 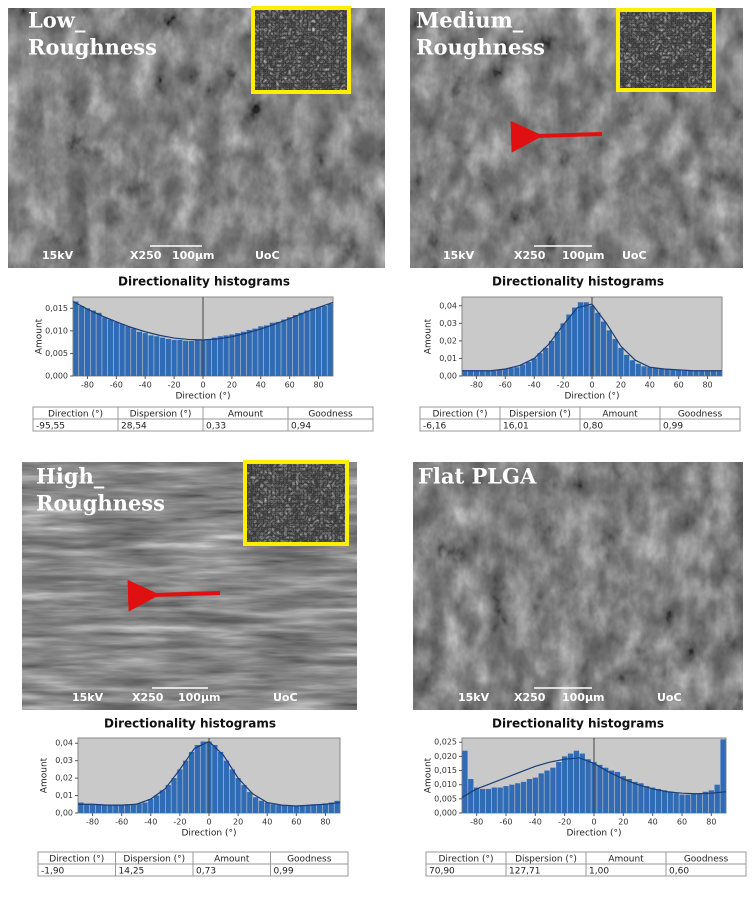 I want to click on image-title: Roughness, so click(x=100, y=503).